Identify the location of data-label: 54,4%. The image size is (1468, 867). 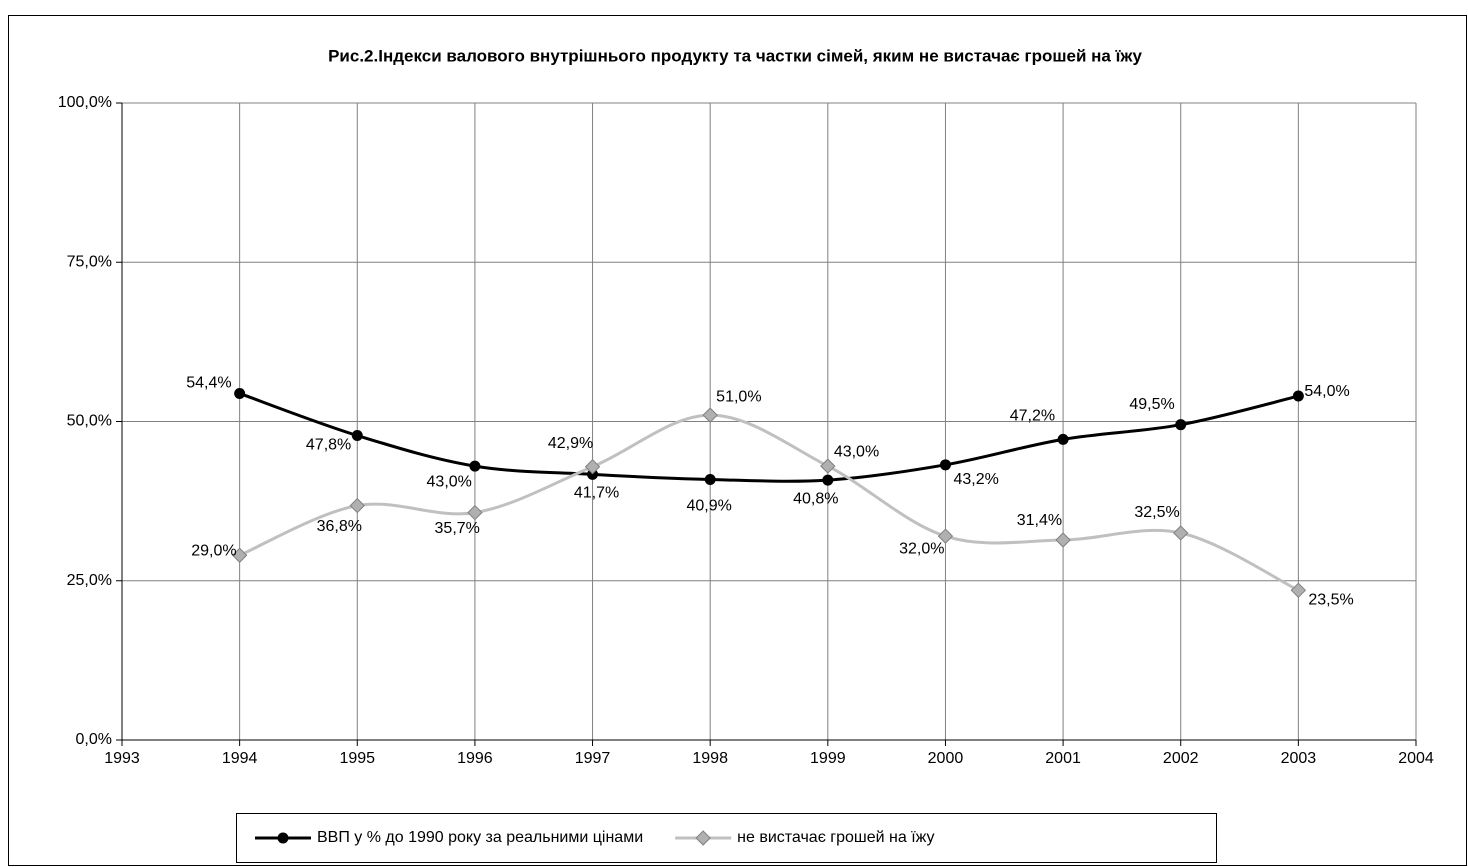
(208, 383).